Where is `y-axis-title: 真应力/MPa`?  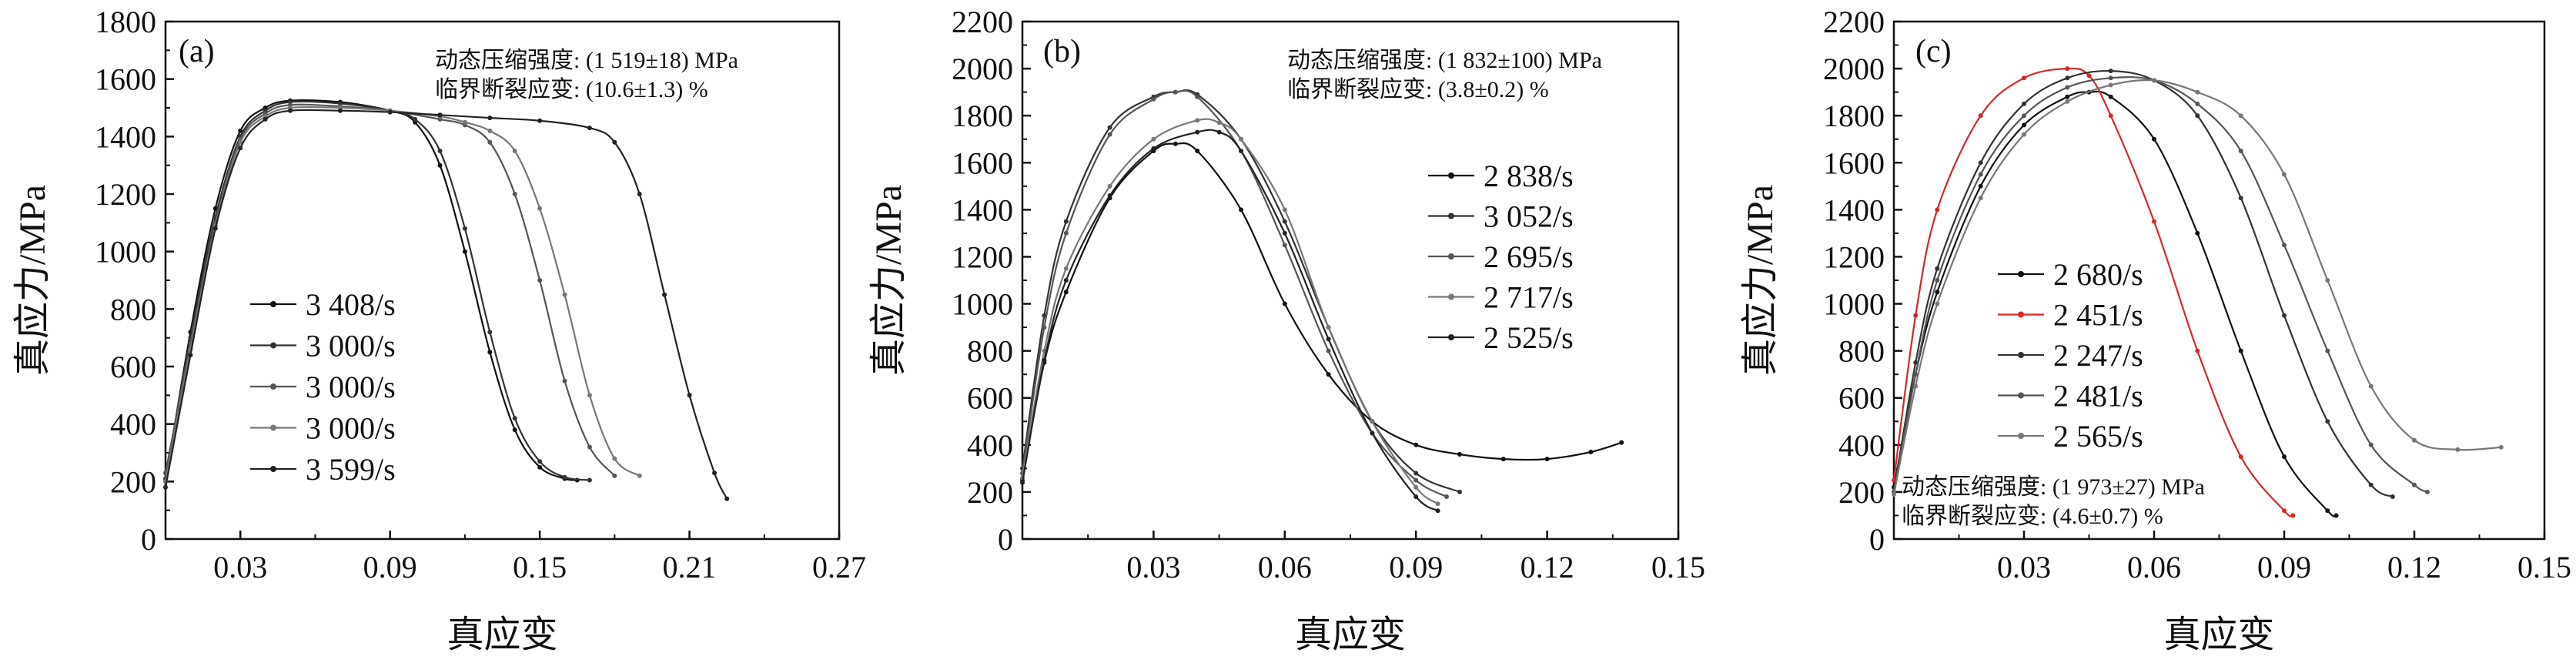
y-axis-title: 真应力/MPa is located at coordinates (889, 280).